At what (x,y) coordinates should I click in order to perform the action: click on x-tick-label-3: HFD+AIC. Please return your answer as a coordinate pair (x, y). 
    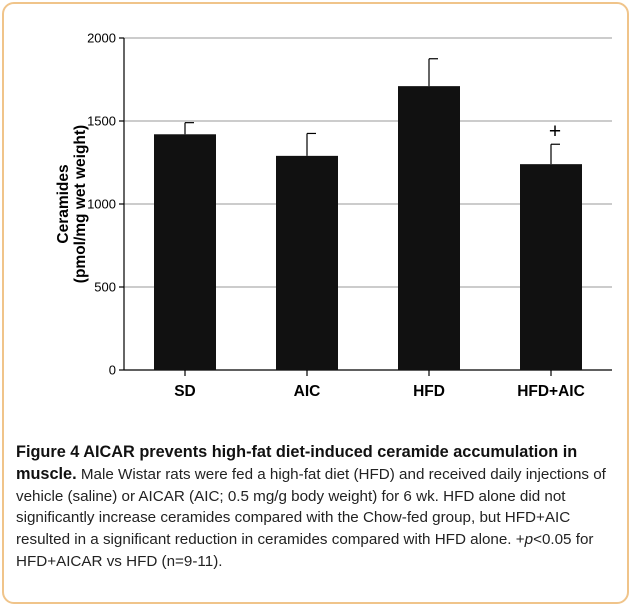
    Looking at the image, I should click on (551, 391).